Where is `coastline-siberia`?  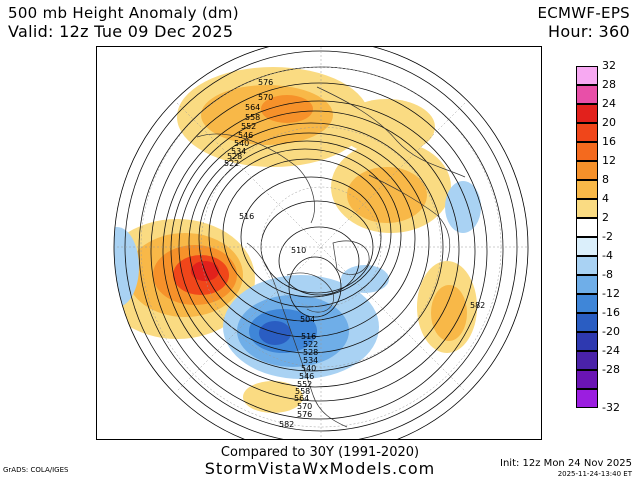
coastline-siberia is located at coordinates (391, 132).